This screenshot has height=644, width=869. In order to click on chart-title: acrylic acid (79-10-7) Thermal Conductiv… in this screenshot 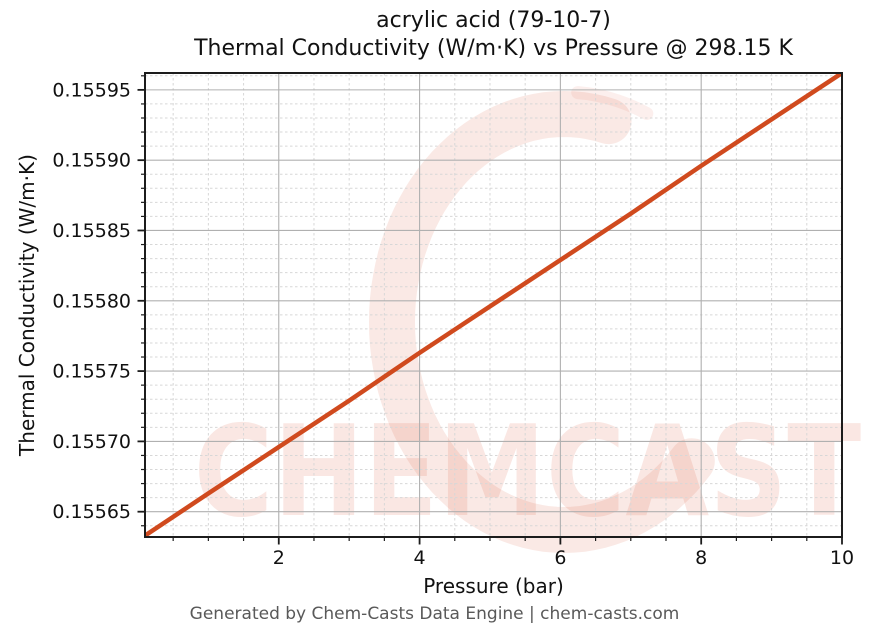, I will do `click(493, 35)`.